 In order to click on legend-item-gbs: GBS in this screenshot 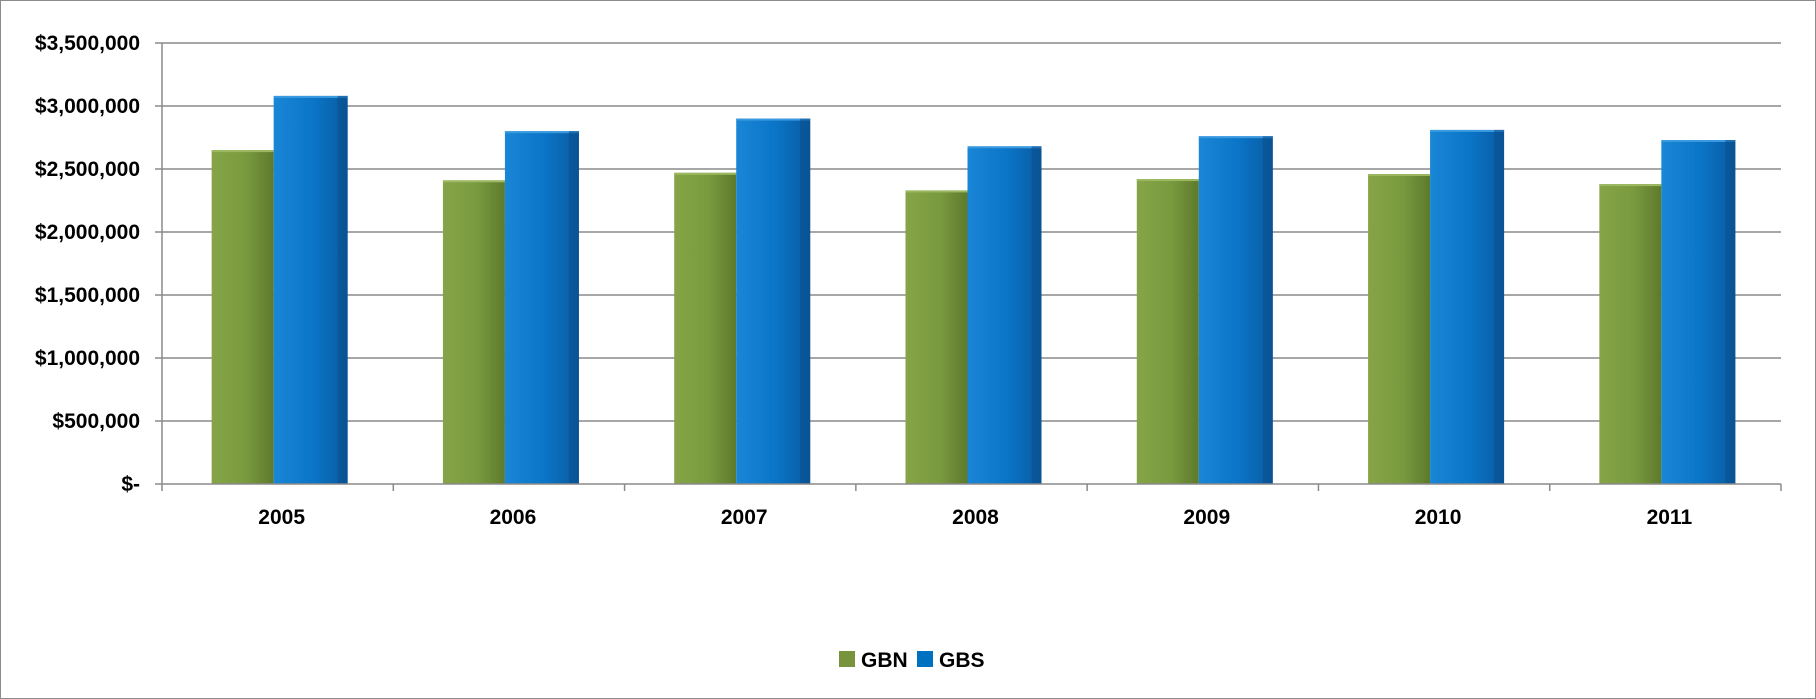, I will do `click(951, 660)`.